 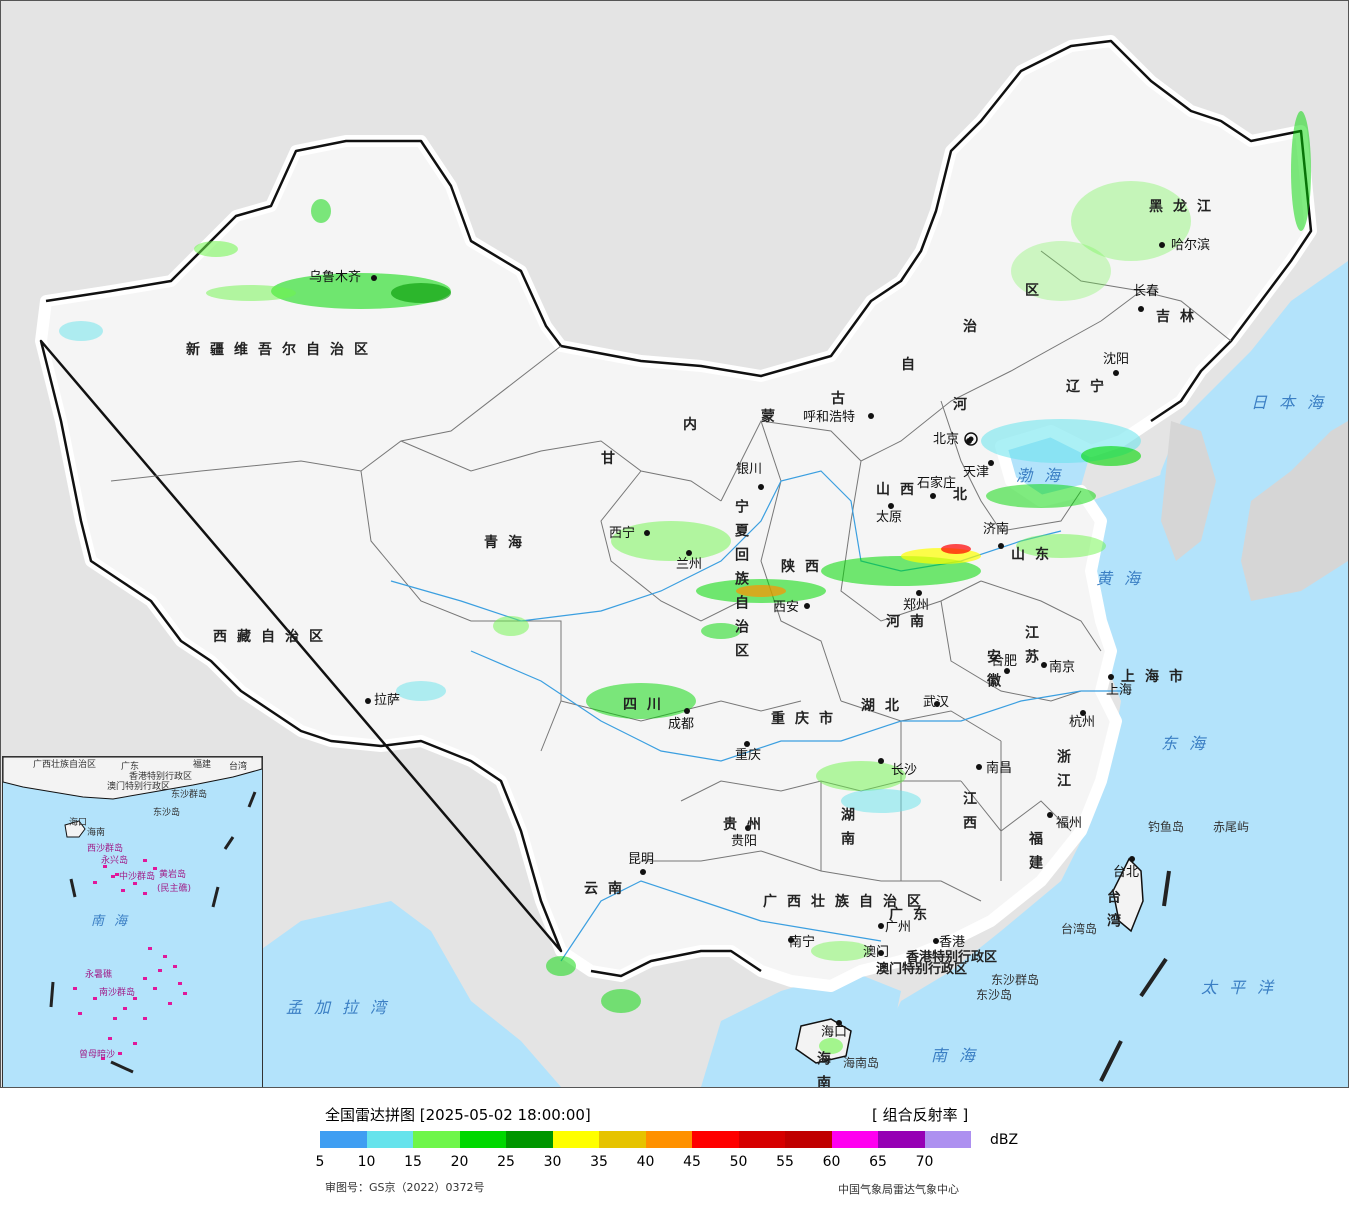 What do you see at coordinates (342, 1007) in the screenshot?
I see `sea-label: 孟加拉湾` at bounding box center [342, 1007].